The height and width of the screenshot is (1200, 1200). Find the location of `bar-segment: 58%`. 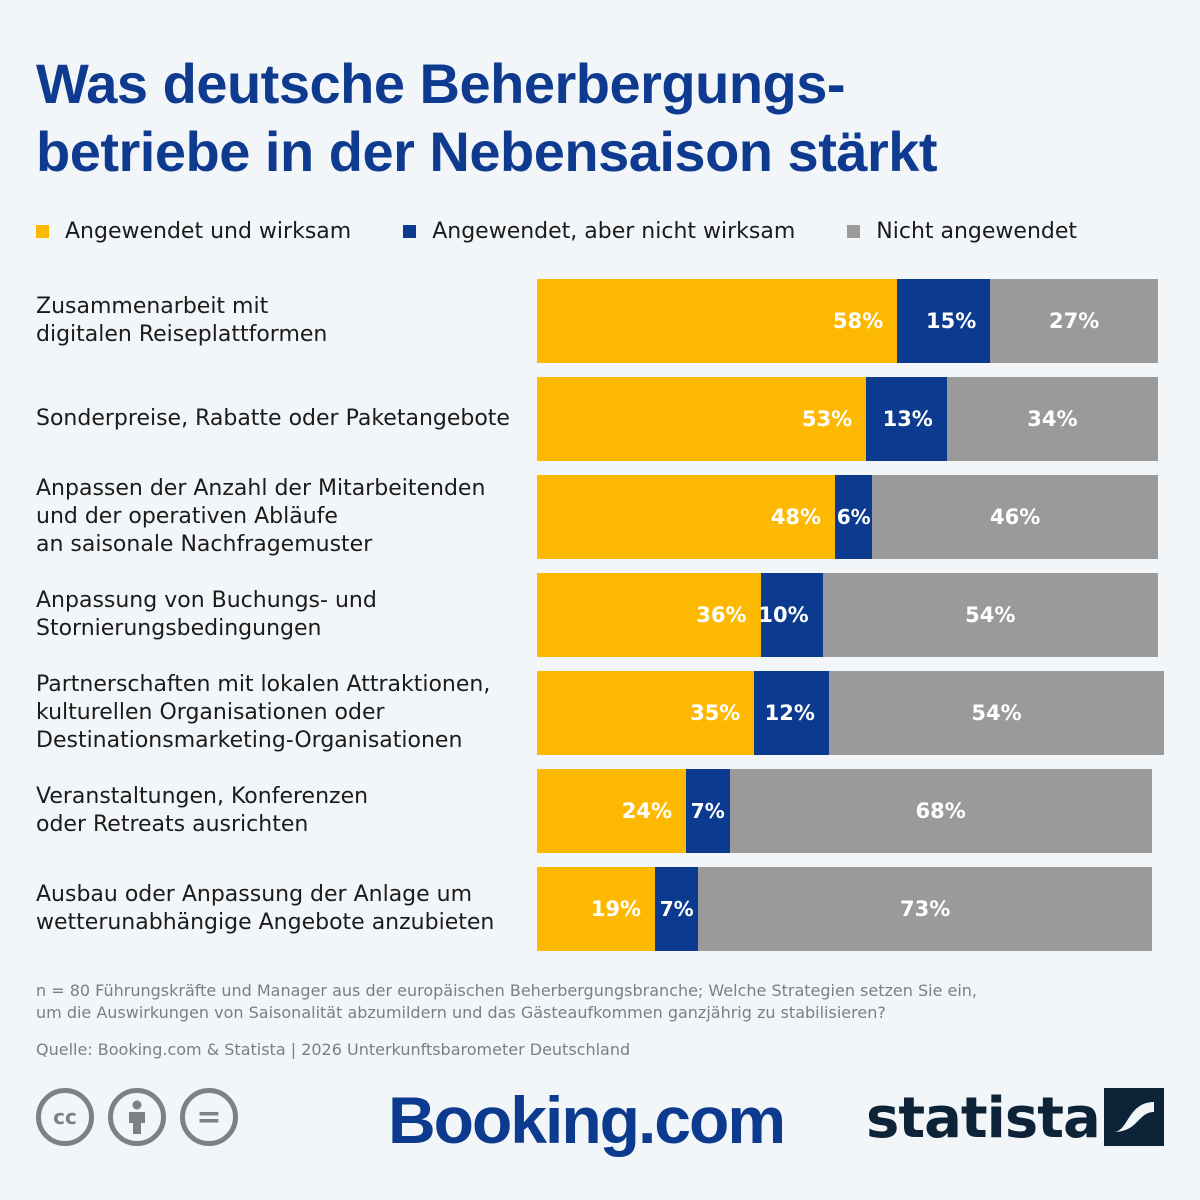

bar-segment: 58% is located at coordinates (717, 321).